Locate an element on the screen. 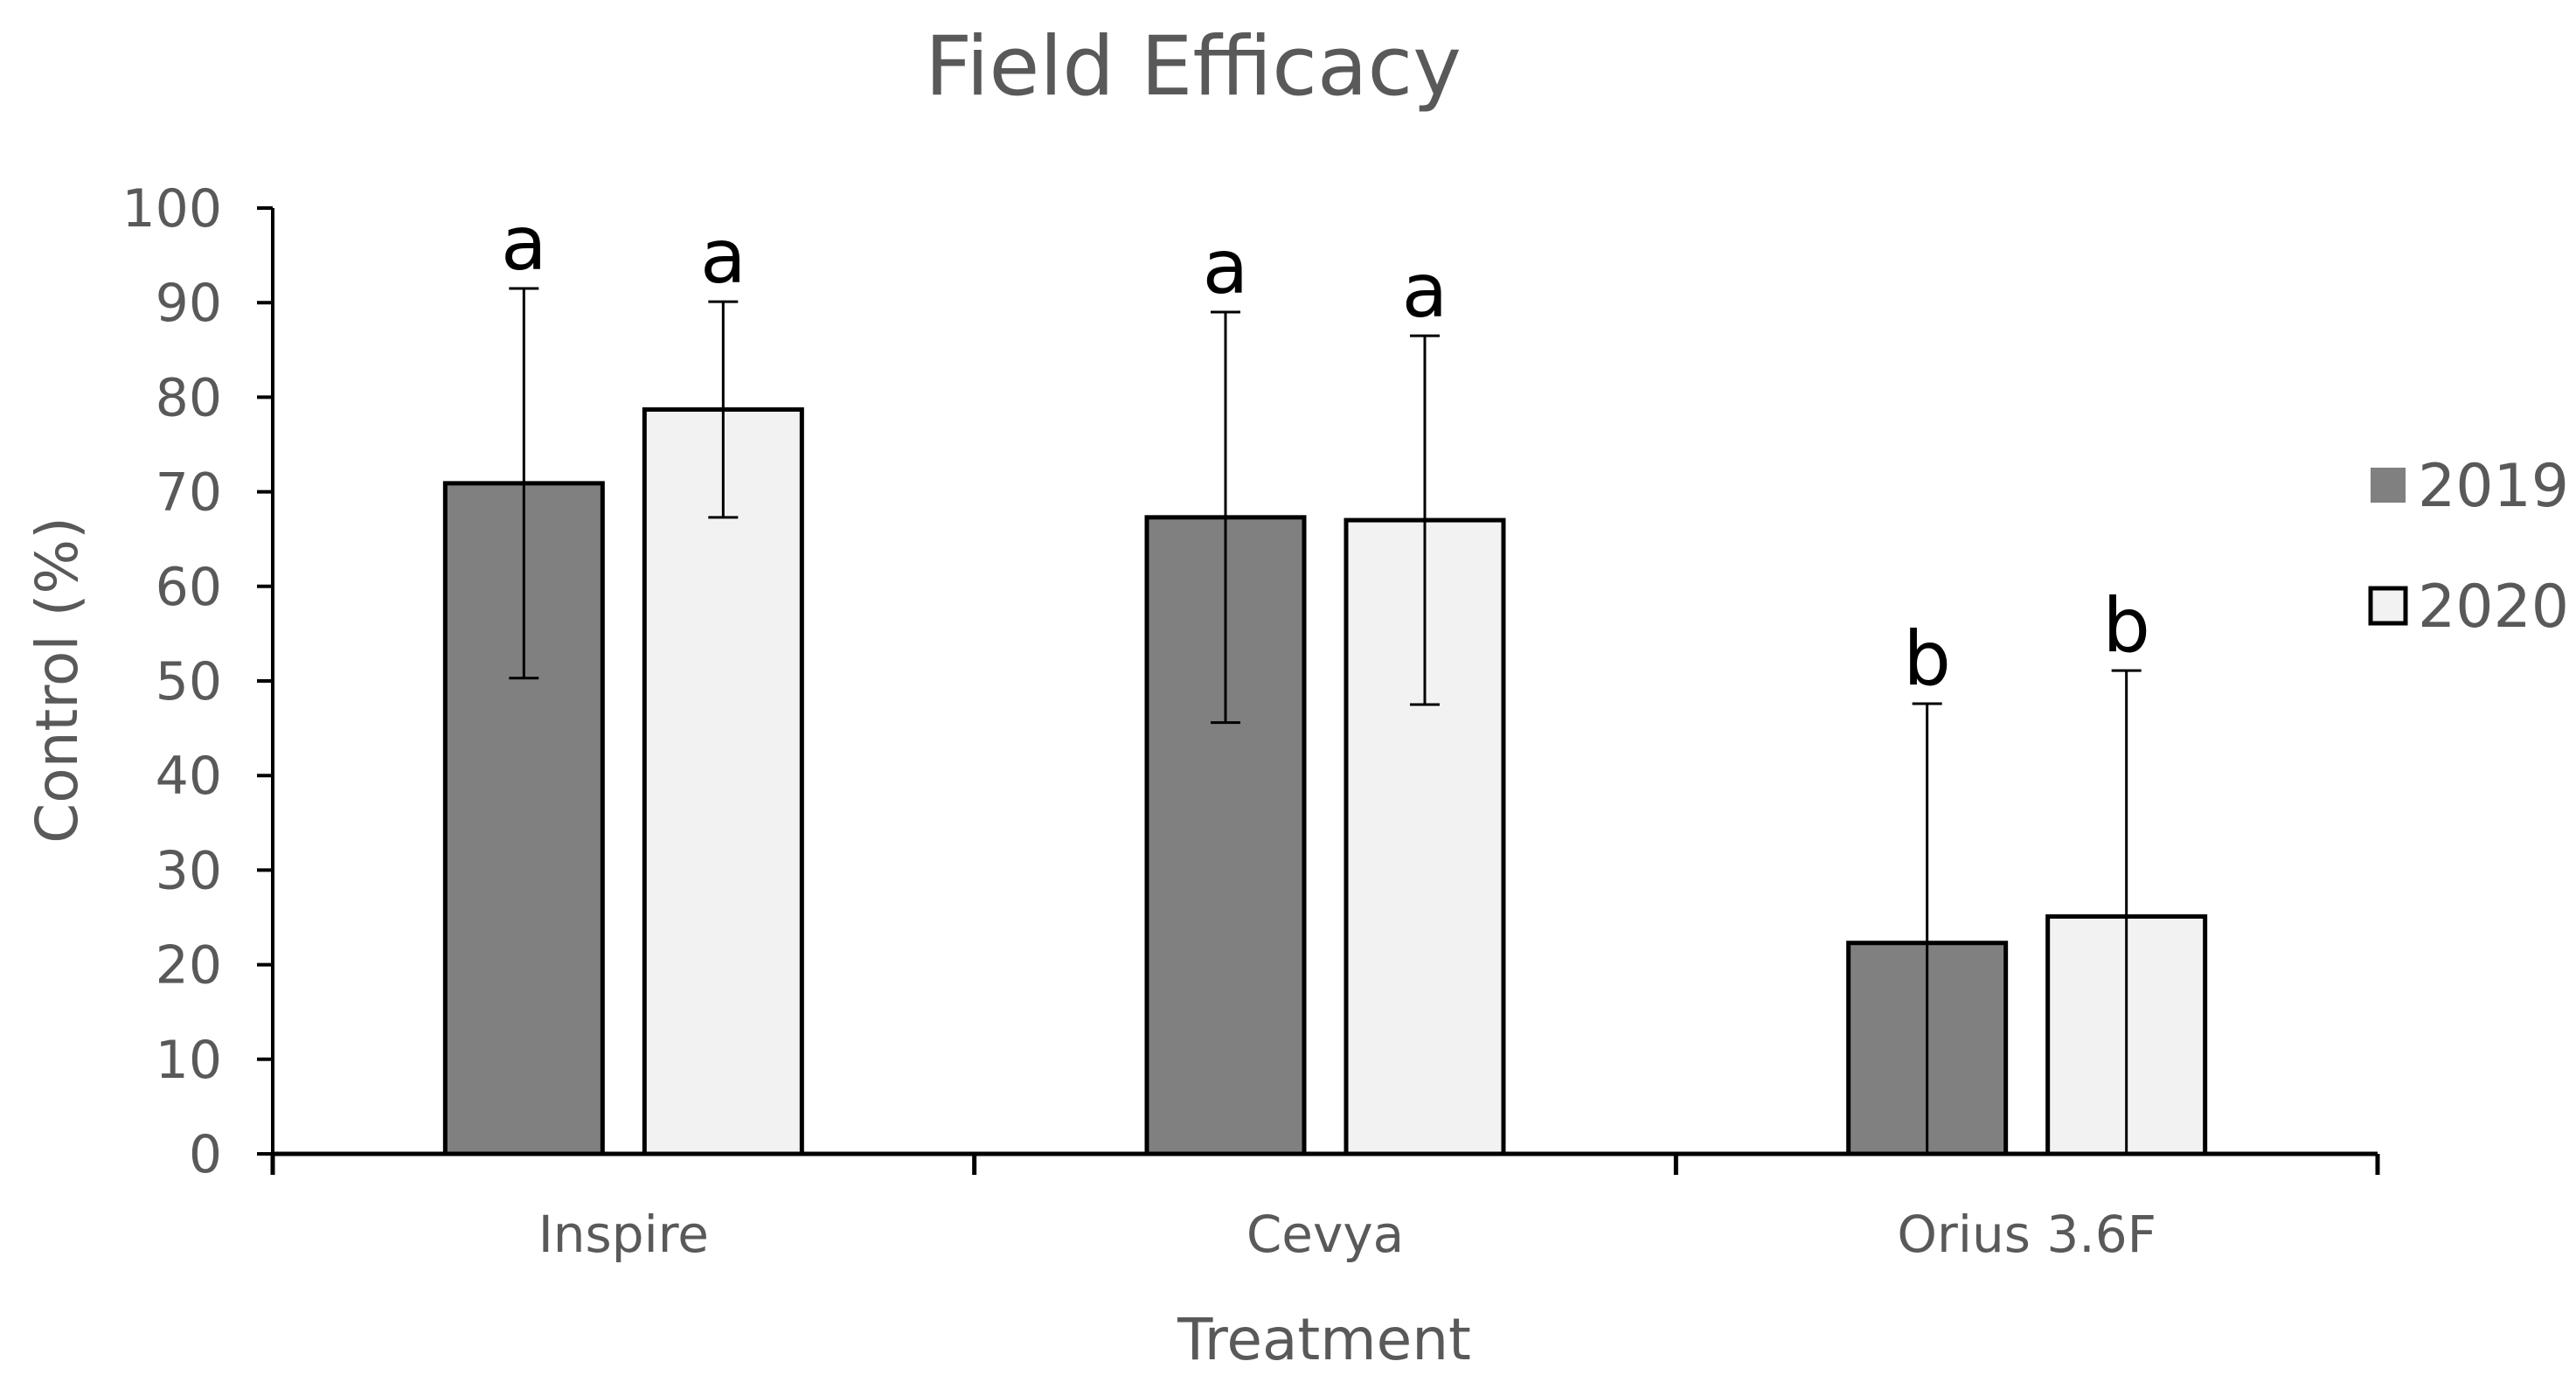 Image resolution: width=2576 pixels, height=1396 pixels. y-tick-label: 60 is located at coordinates (189, 587).